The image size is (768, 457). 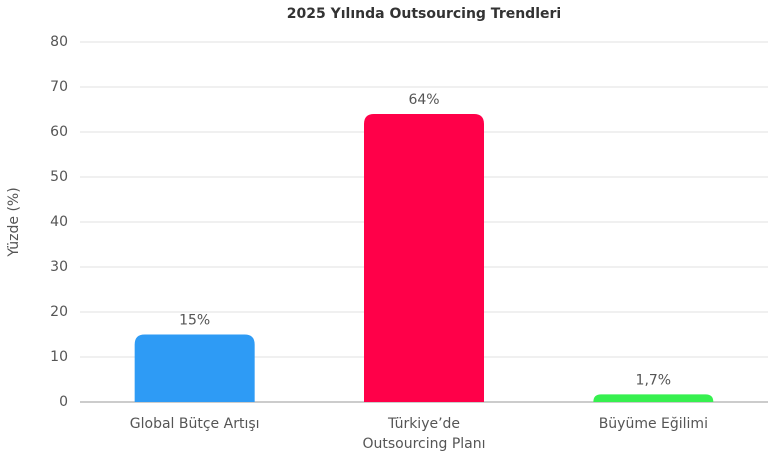 What do you see at coordinates (59, 42) in the screenshot?
I see `y-tick-label: 80` at bounding box center [59, 42].